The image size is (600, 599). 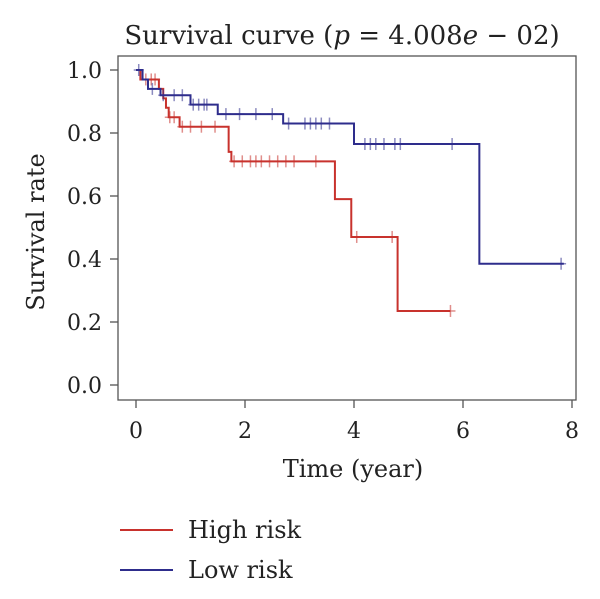 What do you see at coordinates (228, 36) in the screenshot?
I see `chart-title-prefix: Survival curve (` at bounding box center [228, 36].